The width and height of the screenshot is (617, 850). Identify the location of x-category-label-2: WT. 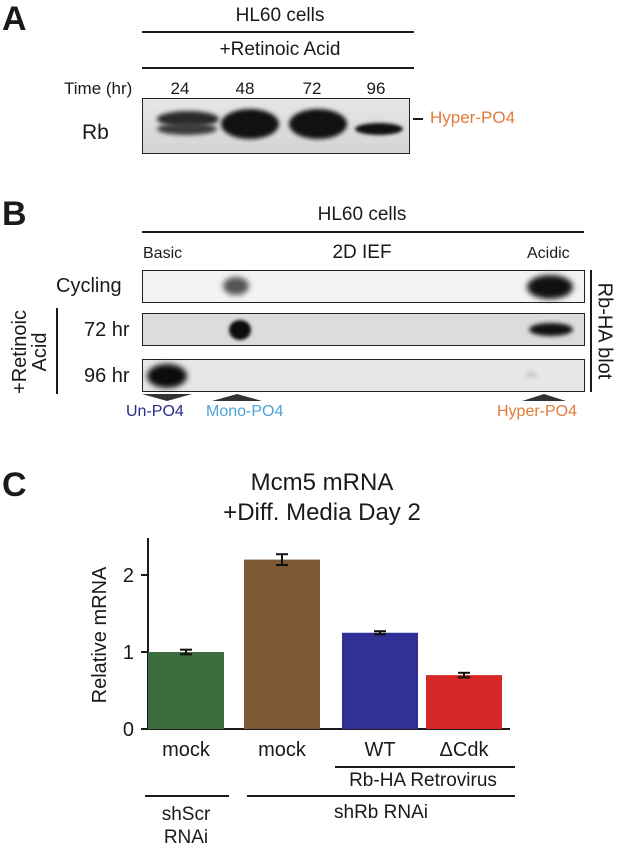
(379, 750).